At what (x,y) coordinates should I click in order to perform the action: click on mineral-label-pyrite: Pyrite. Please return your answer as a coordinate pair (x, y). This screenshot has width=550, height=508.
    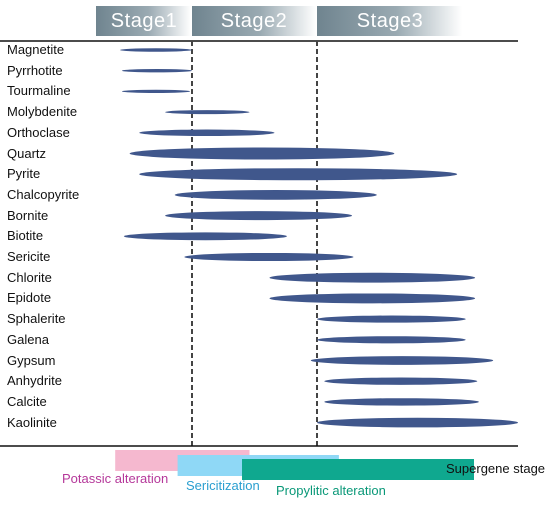
    Looking at the image, I should click on (24, 174).